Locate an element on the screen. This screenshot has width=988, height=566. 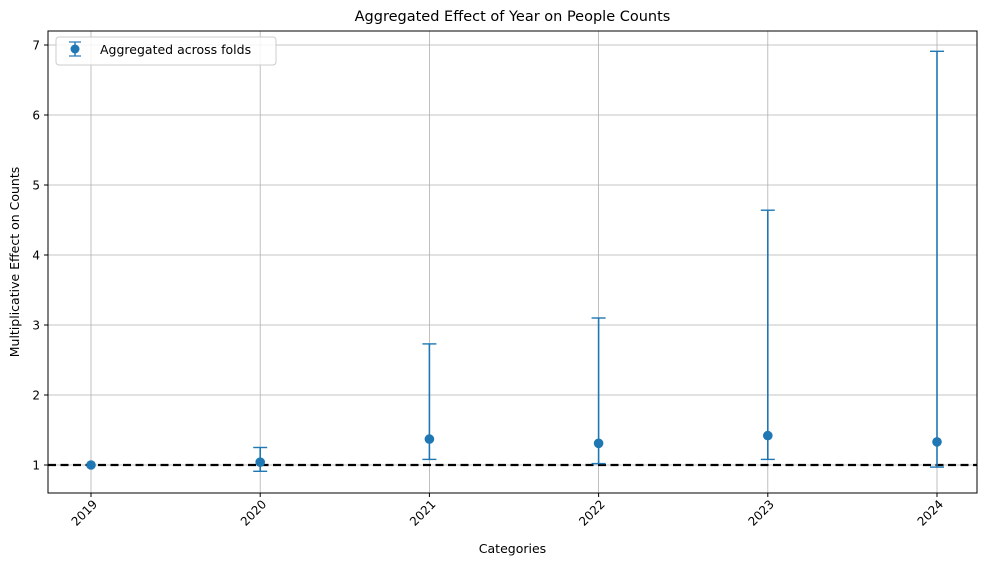
x-tick-label: 2023 is located at coordinates (760, 512).